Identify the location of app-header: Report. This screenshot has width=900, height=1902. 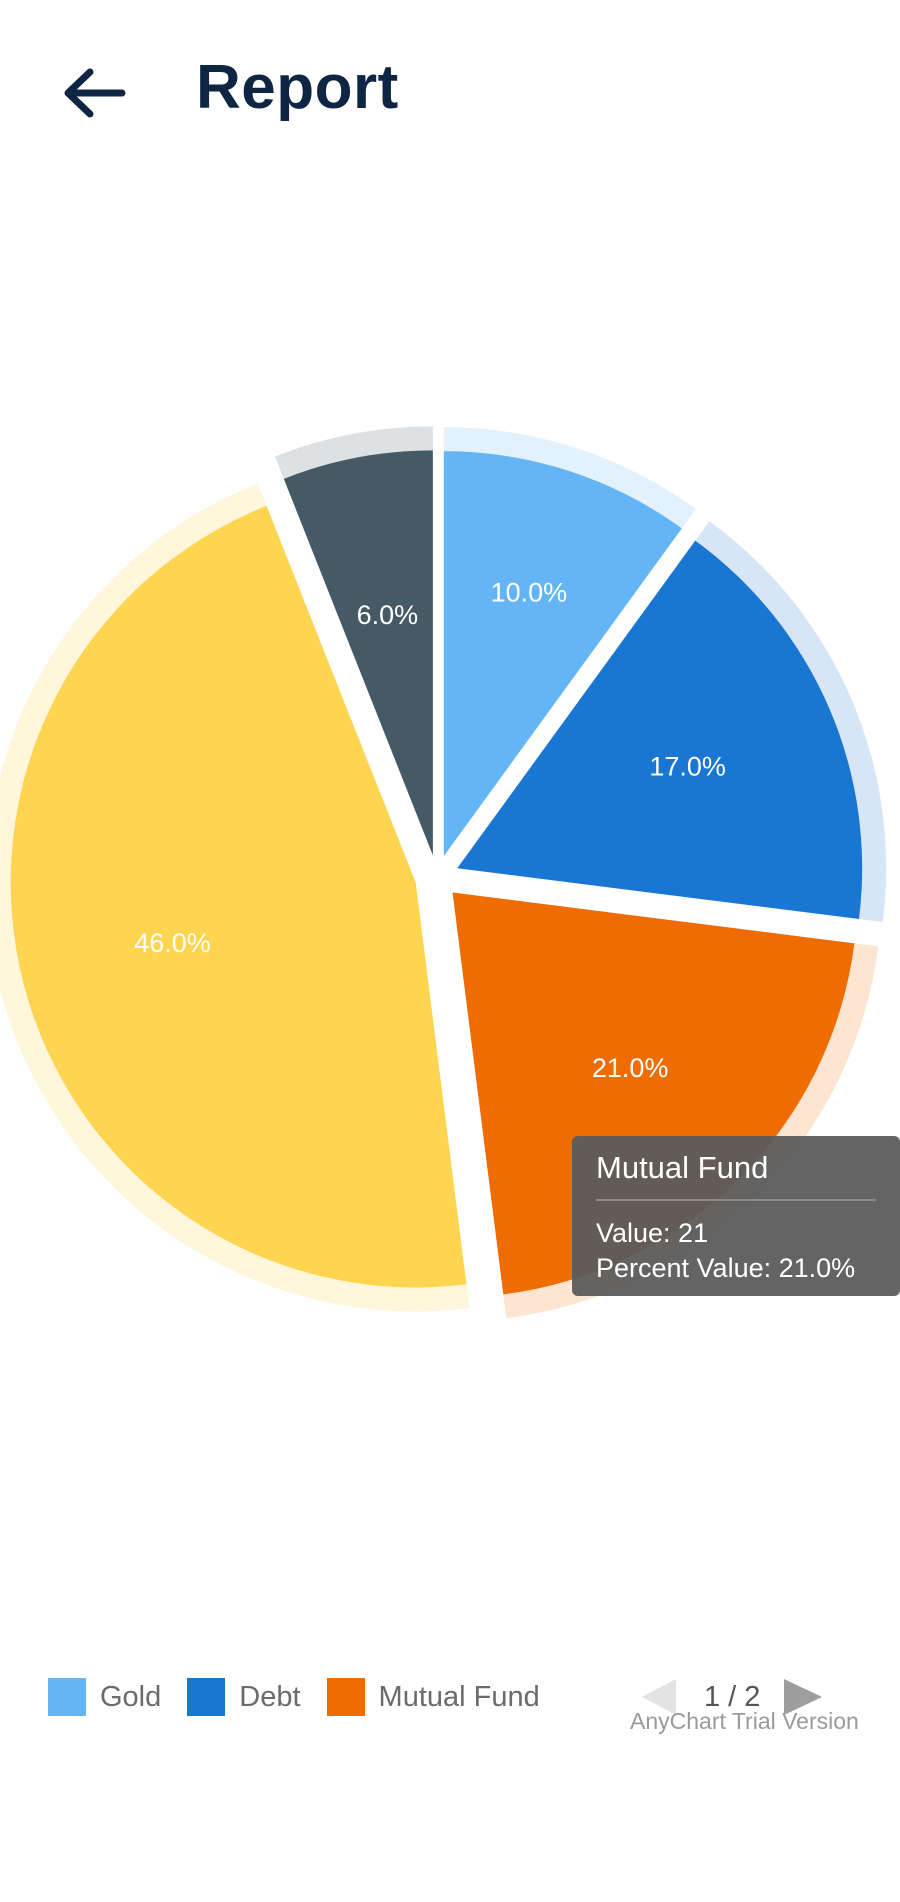
(450, 95).